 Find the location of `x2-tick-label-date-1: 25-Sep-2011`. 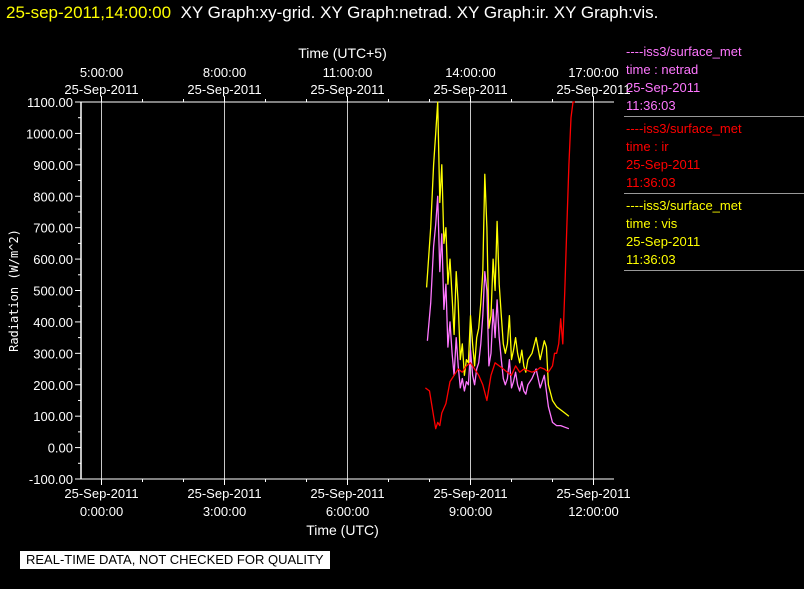

x2-tick-label-date-1: 25-Sep-2011 is located at coordinates (224, 89).